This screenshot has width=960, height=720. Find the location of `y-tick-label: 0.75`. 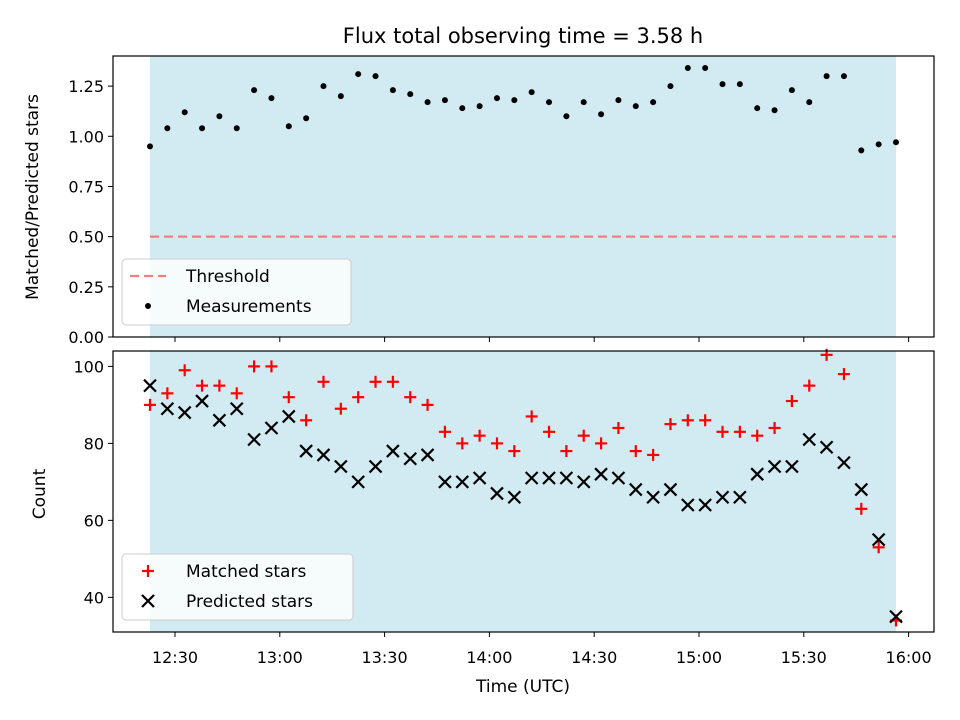

y-tick-label: 0.75 is located at coordinates (86, 186).